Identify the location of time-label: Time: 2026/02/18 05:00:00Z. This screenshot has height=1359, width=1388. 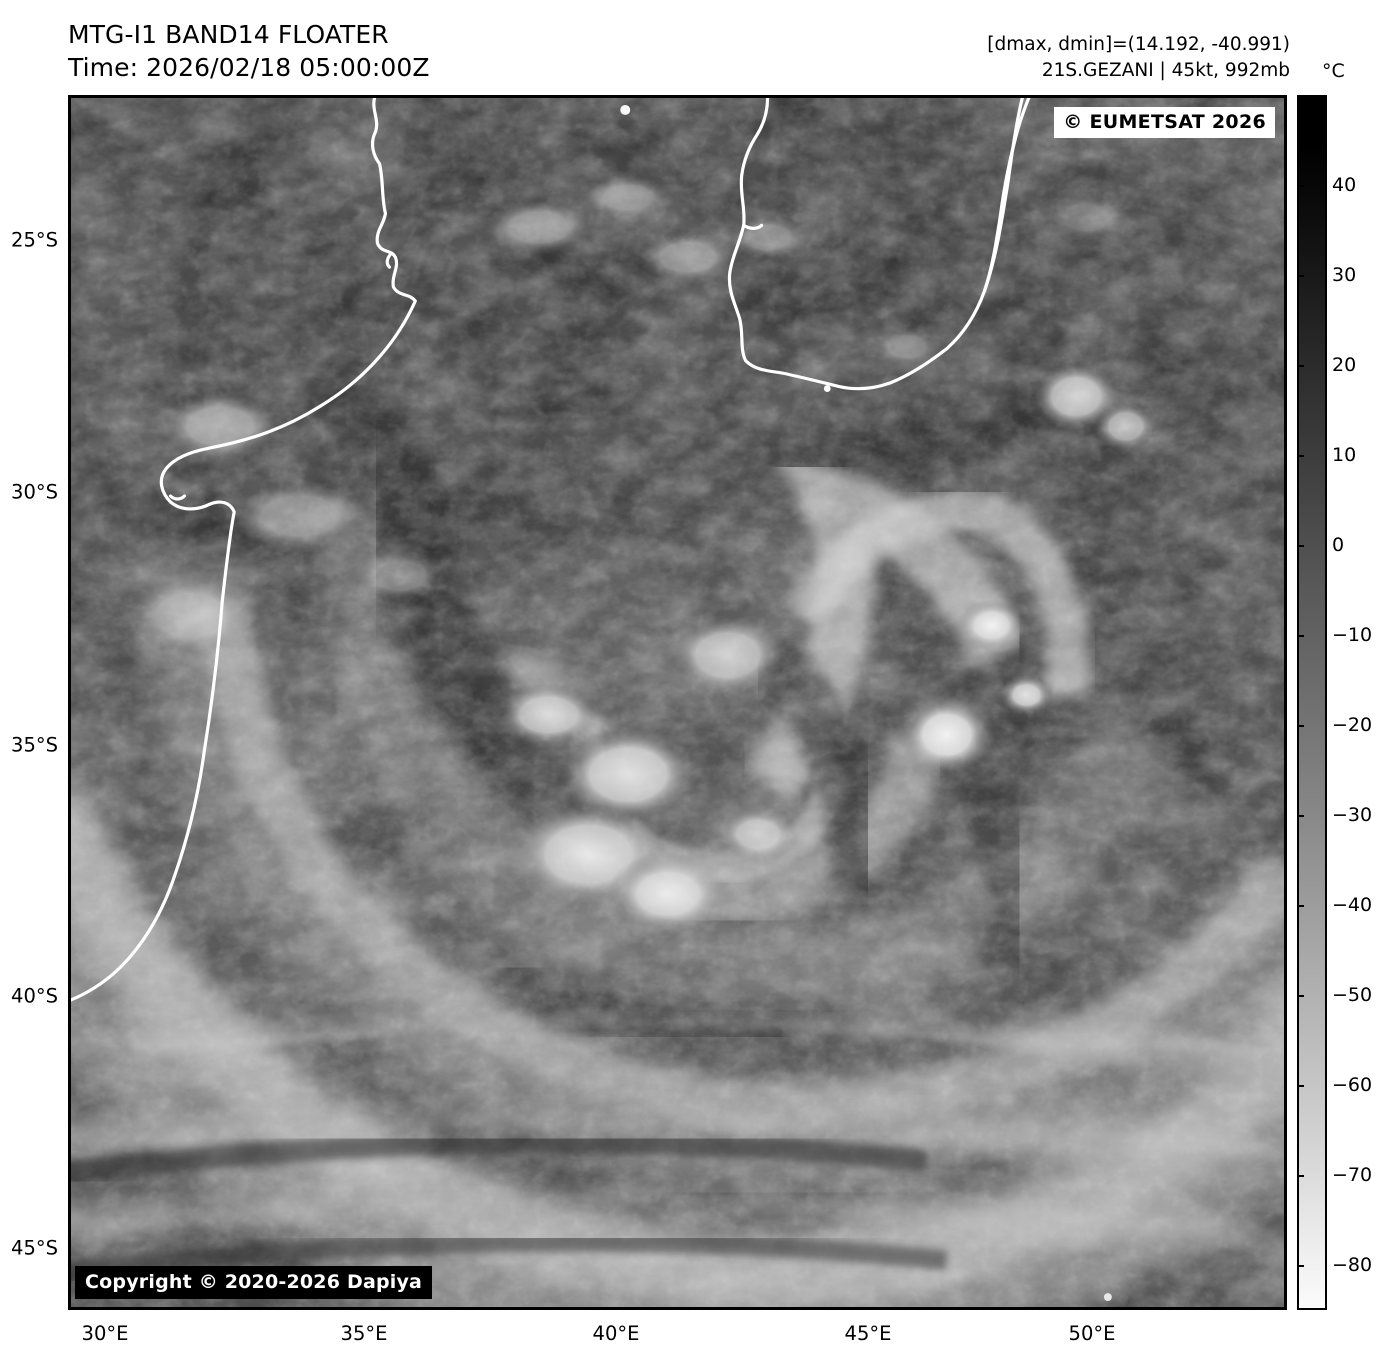
(249, 67).